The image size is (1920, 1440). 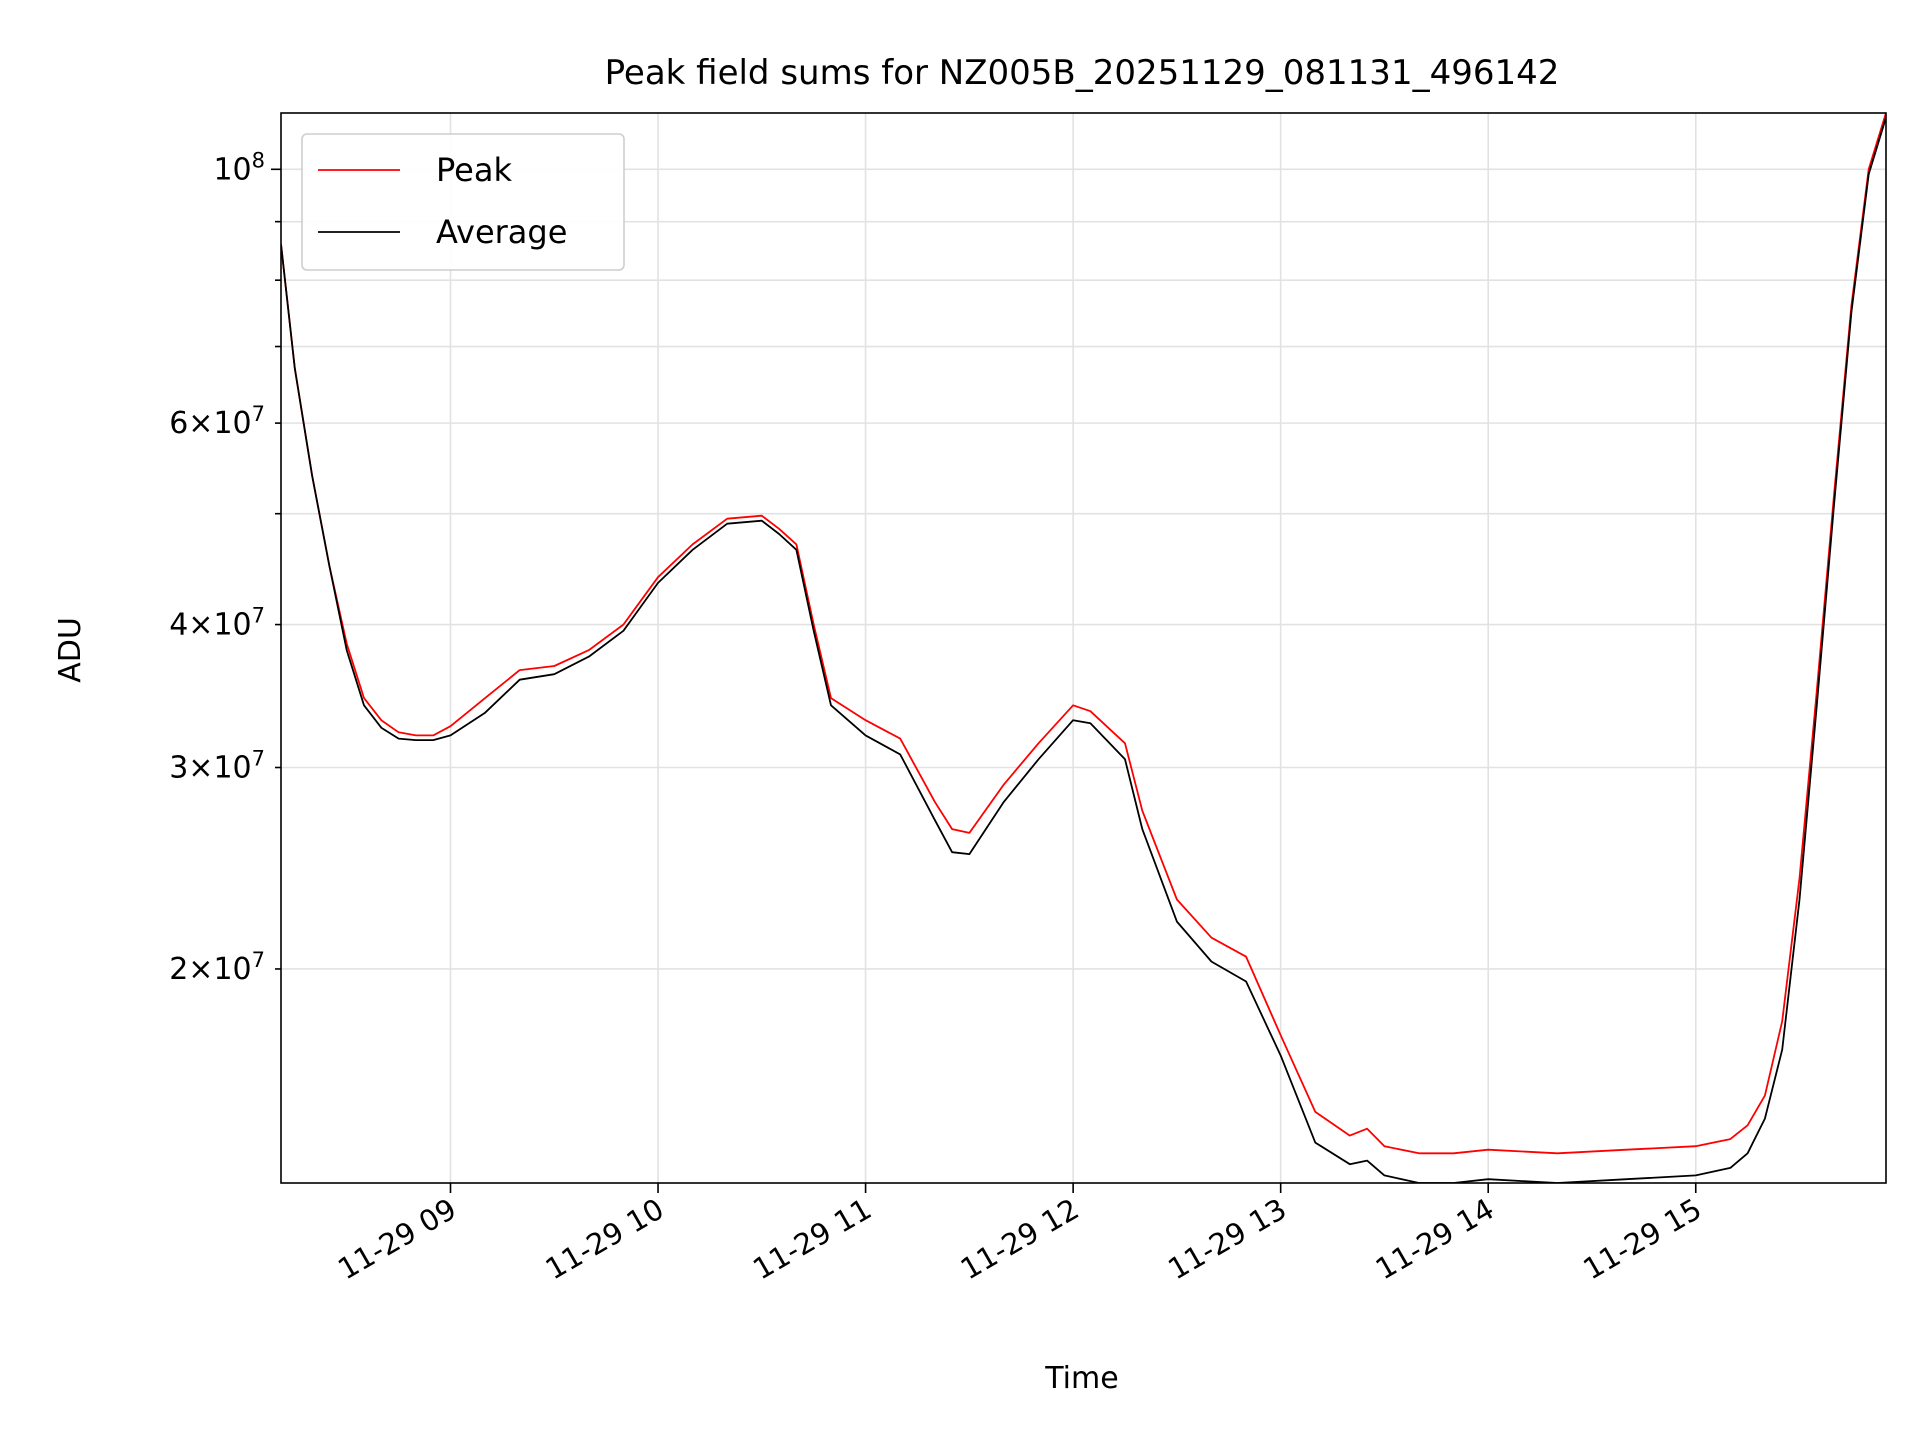 What do you see at coordinates (397, 1239) in the screenshot?
I see `x-tick-label: 11-29 09` at bounding box center [397, 1239].